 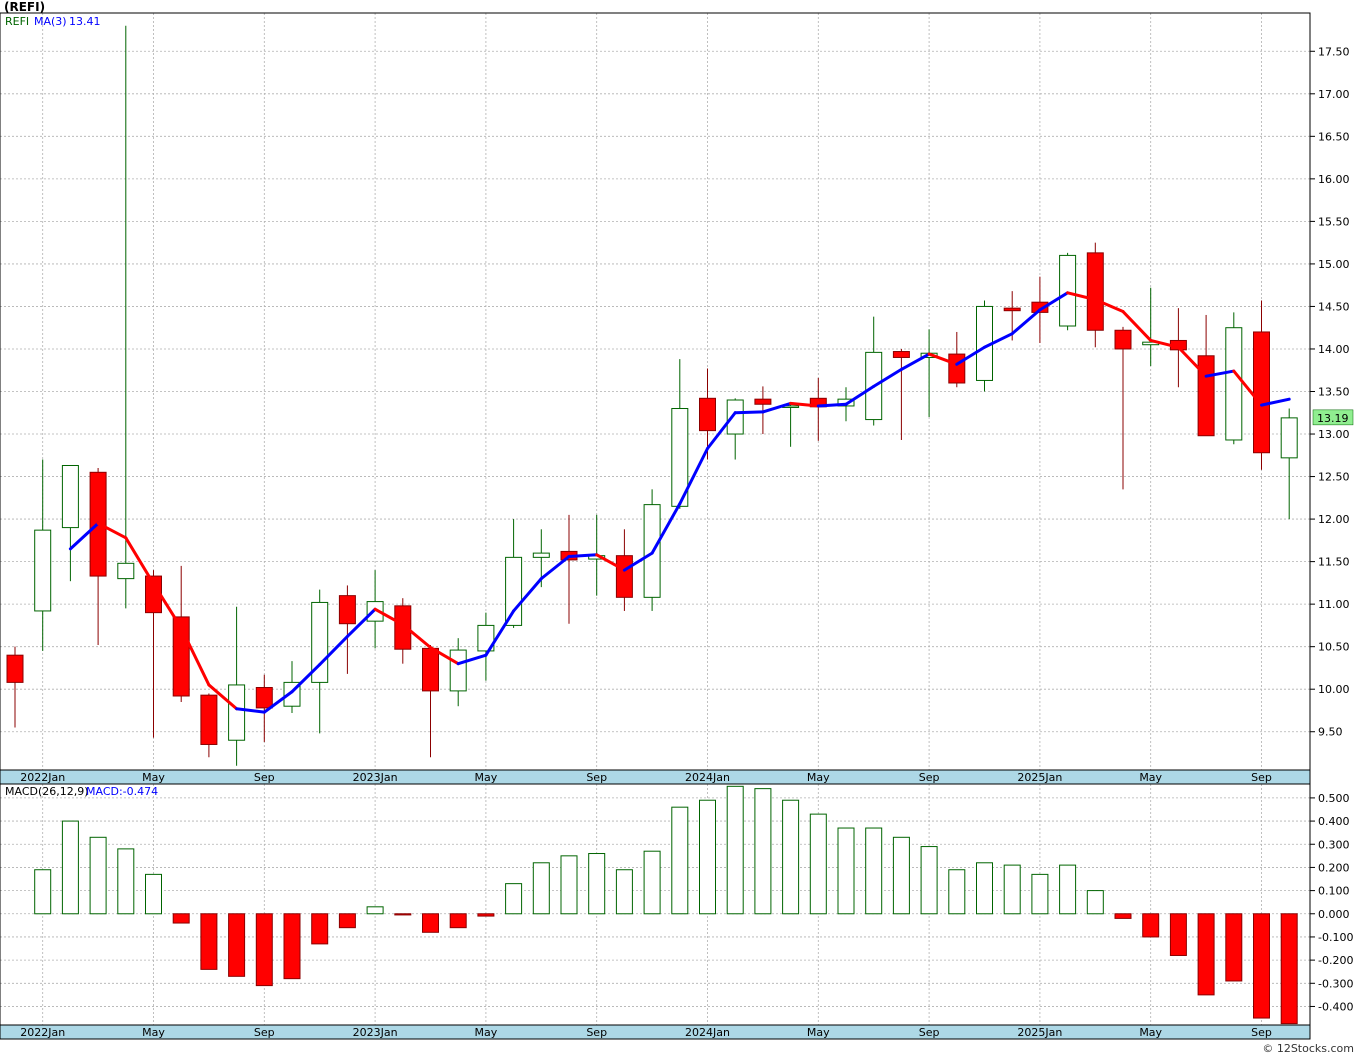 I want to click on price-y-tick-label: 14.50, so click(x=1334, y=306).